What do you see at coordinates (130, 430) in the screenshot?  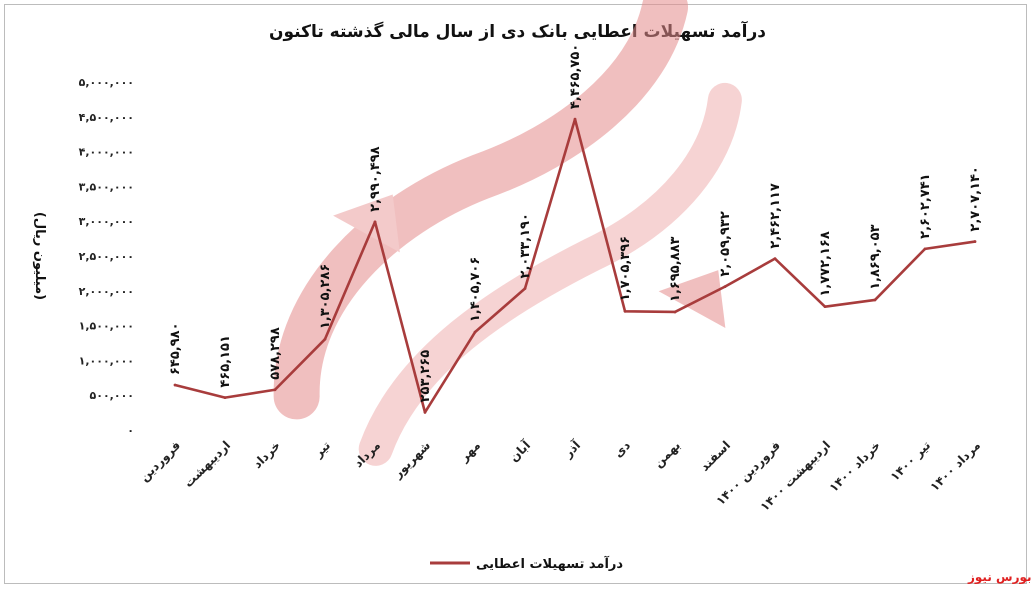 I see `y-tick-label: ۰` at bounding box center [130, 430].